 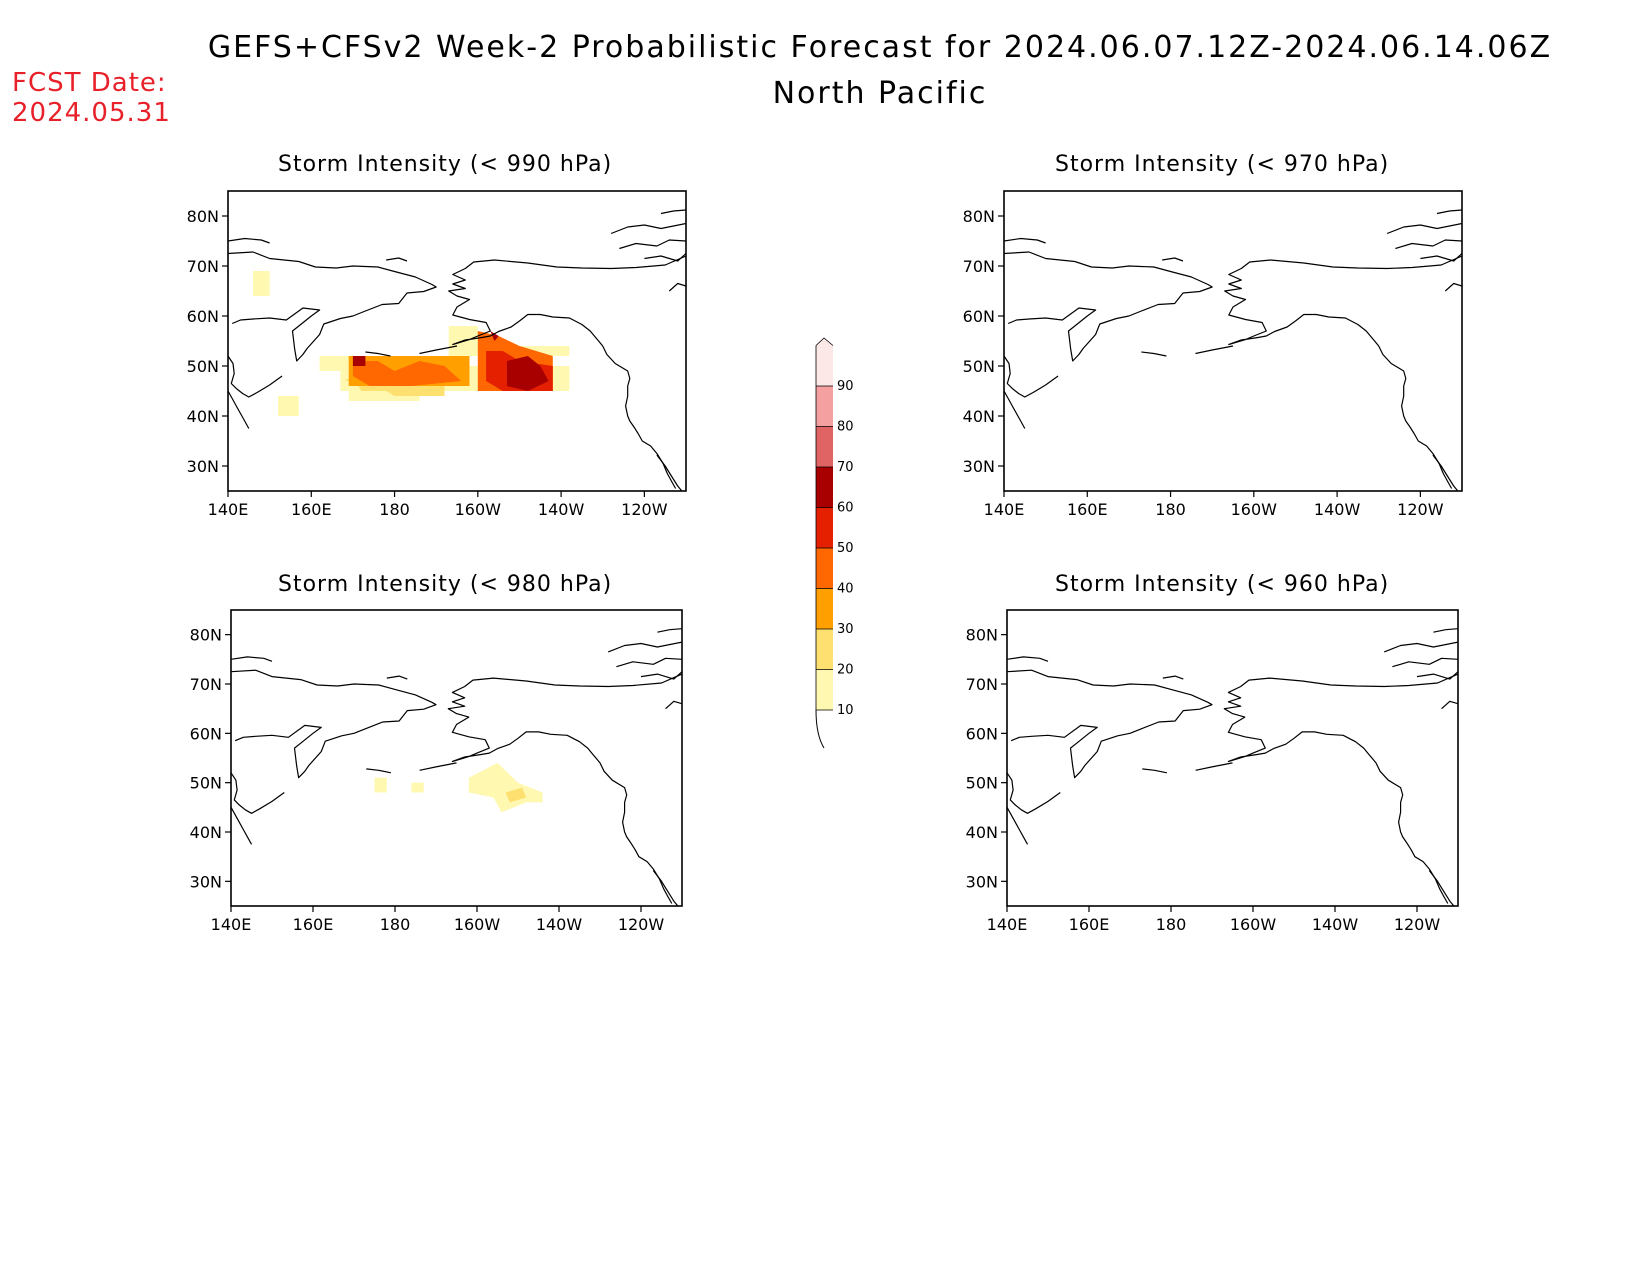 I want to click on colorbar-label: 50, so click(x=845, y=548).